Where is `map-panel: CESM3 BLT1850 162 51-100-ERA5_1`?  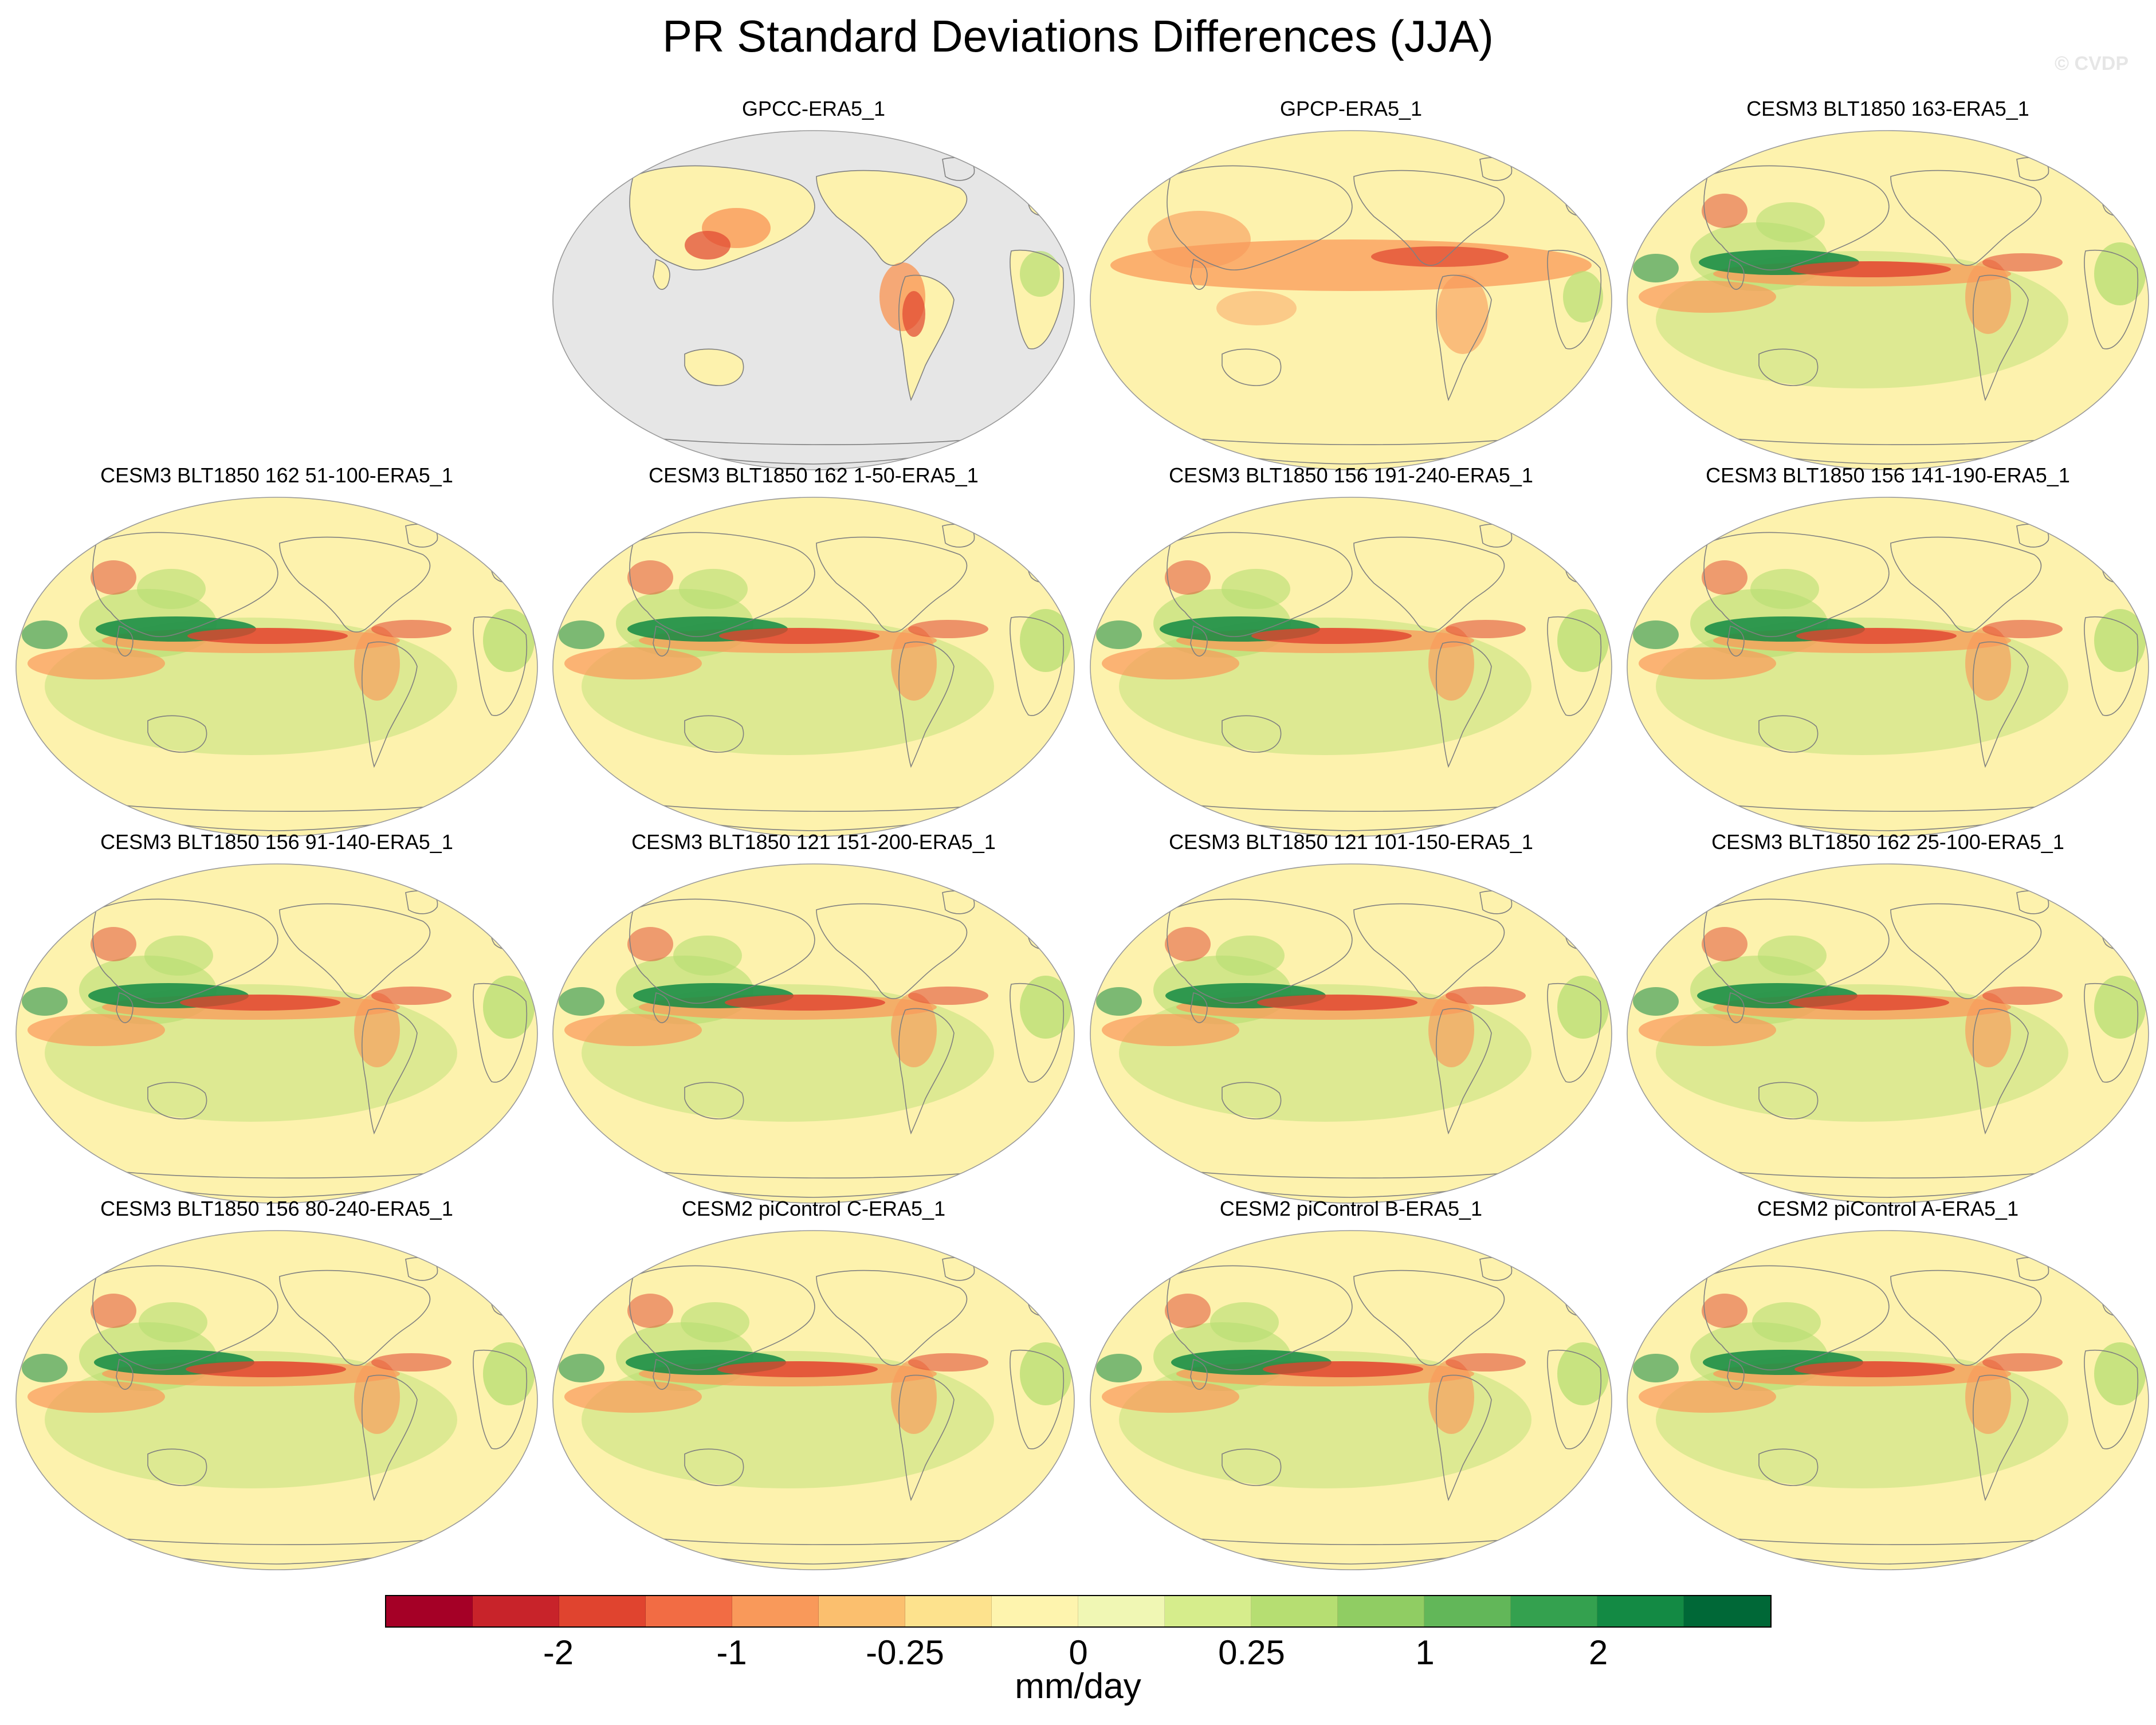 map-panel: CESM3 BLT1850 162 51-100-ERA5_1 is located at coordinates (276, 653).